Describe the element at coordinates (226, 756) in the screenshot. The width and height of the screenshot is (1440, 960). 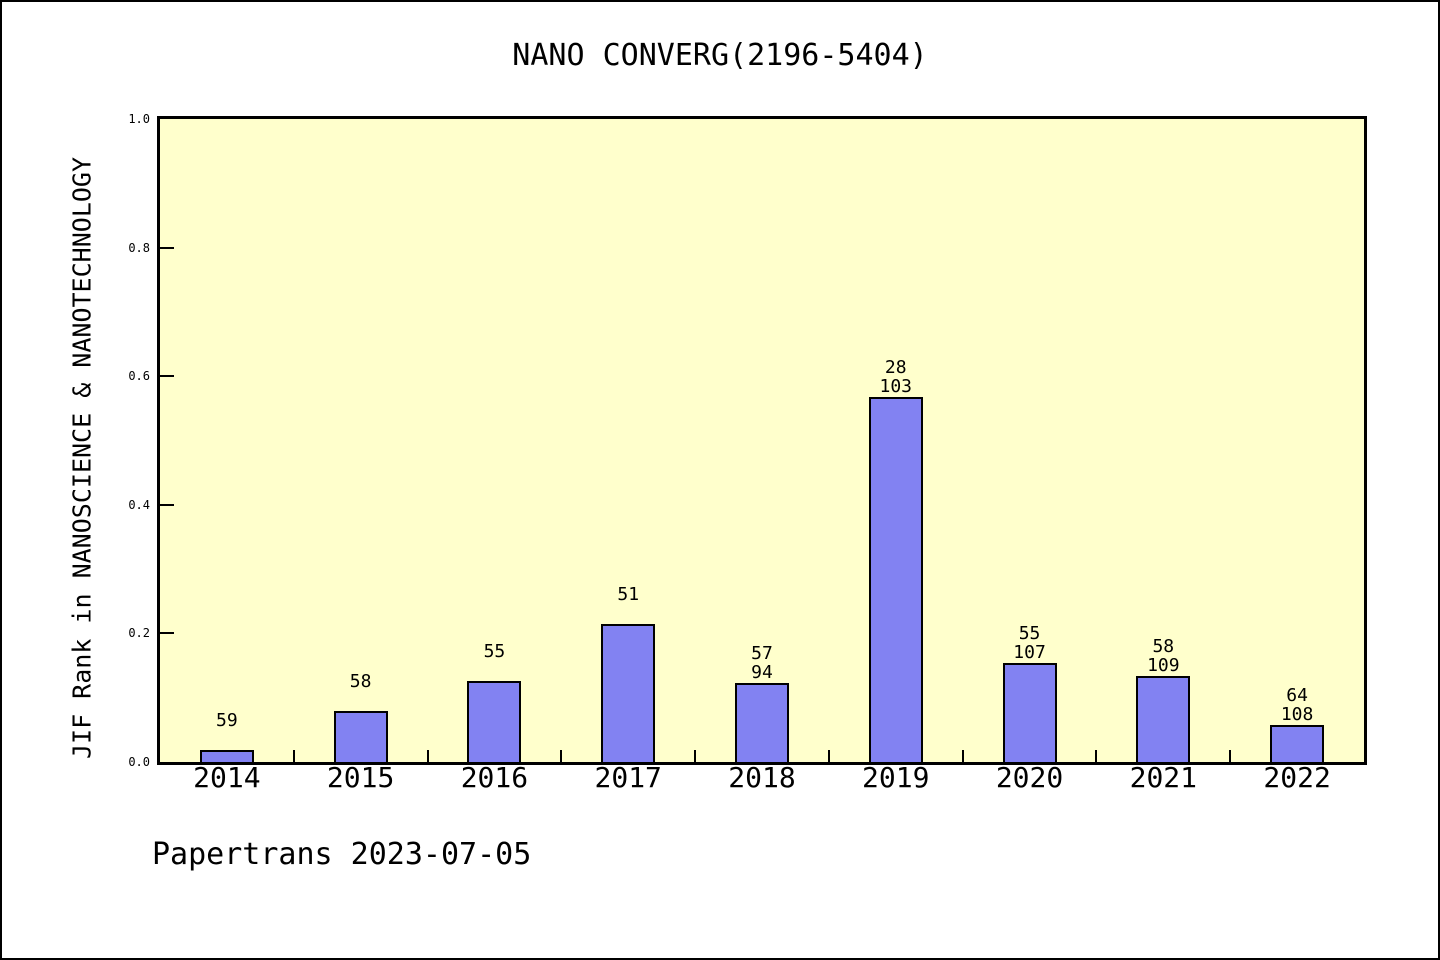
I see `bar-2014` at that location.